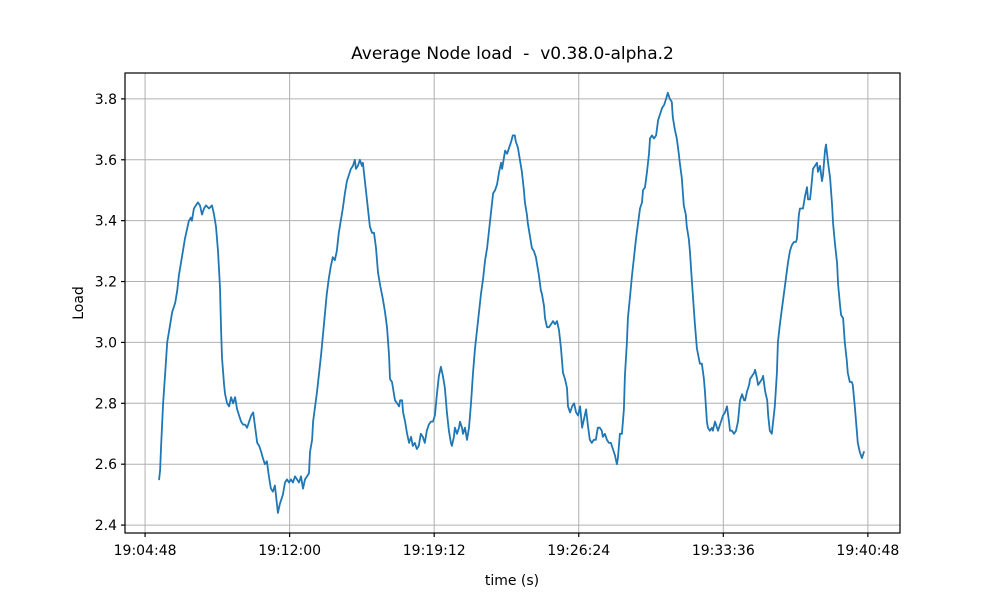  I want to click on x-tick-label: 19:19:12, so click(434, 551).